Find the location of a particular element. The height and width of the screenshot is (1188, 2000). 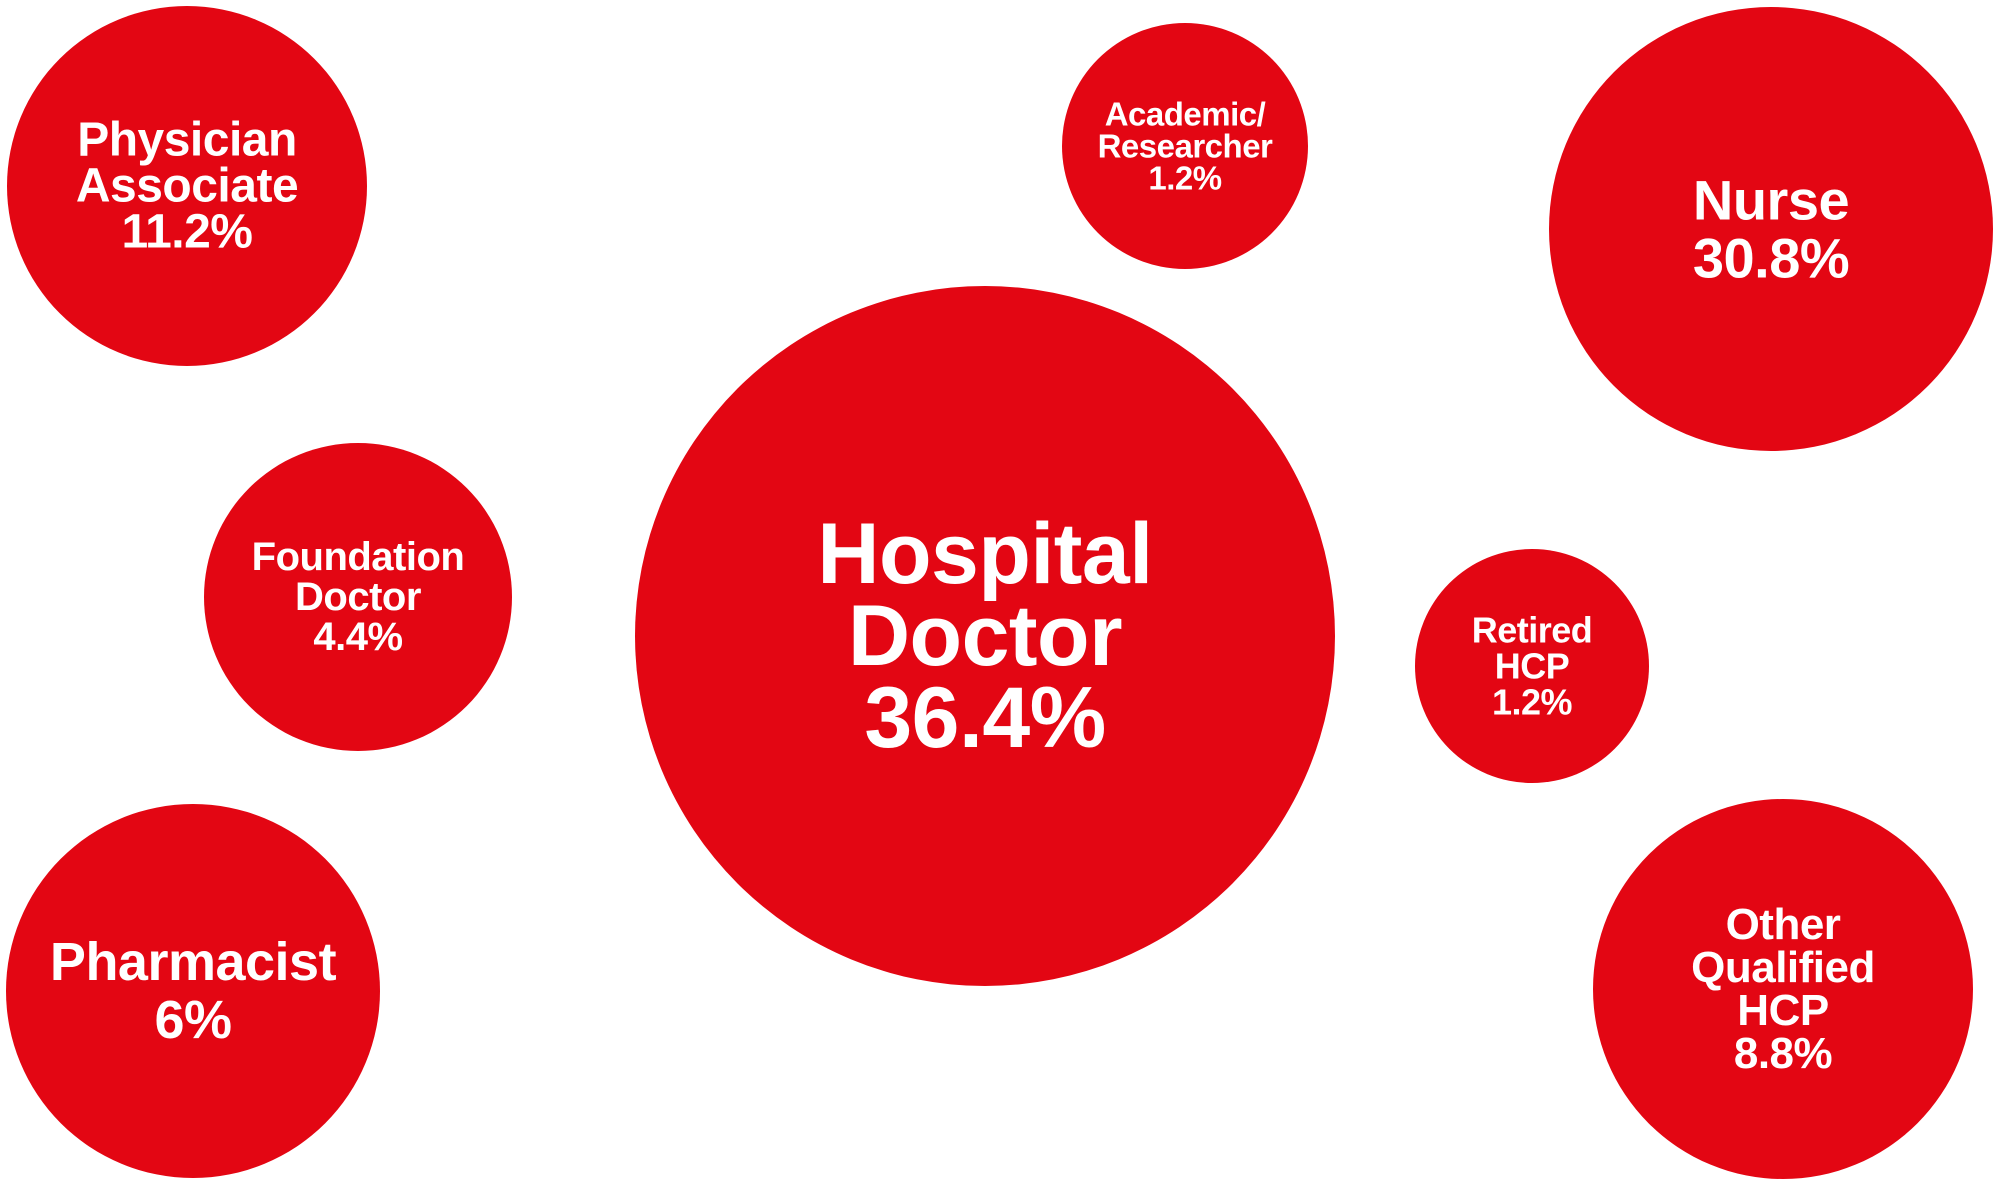

bubble-label-other-qualified-hcp: HCP is located at coordinates (1782, 1010).